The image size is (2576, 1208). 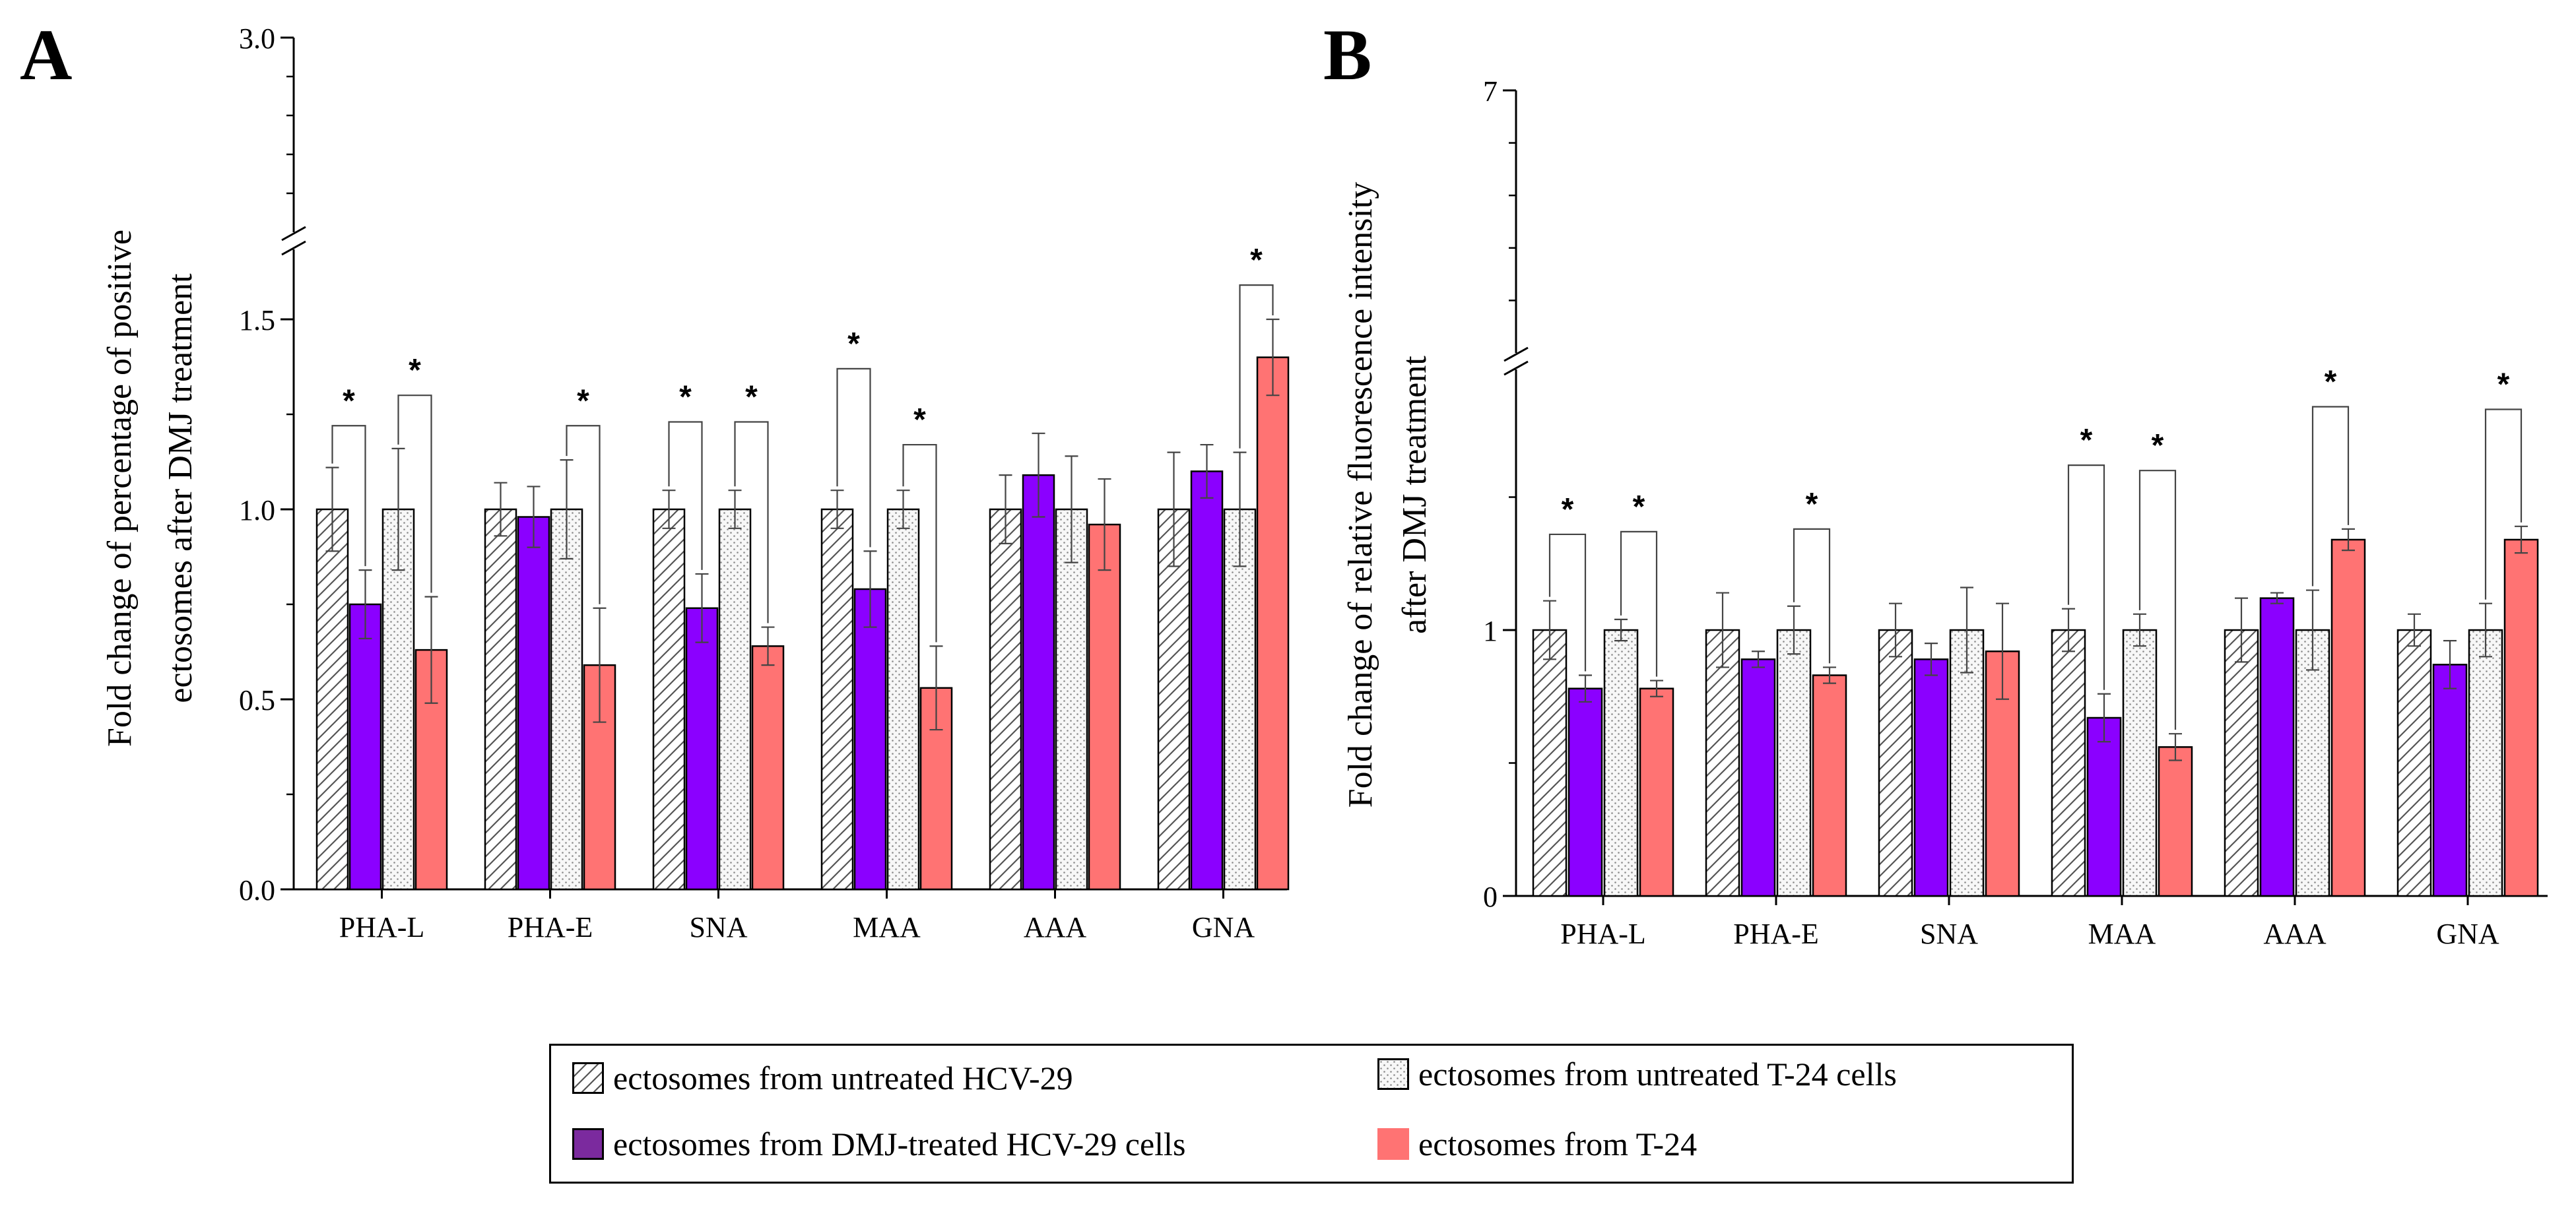 What do you see at coordinates (1558, 1144) in the screenshot?
I see `legend-label: ectosomes from T-24` at bounding box center [1558, 1144].